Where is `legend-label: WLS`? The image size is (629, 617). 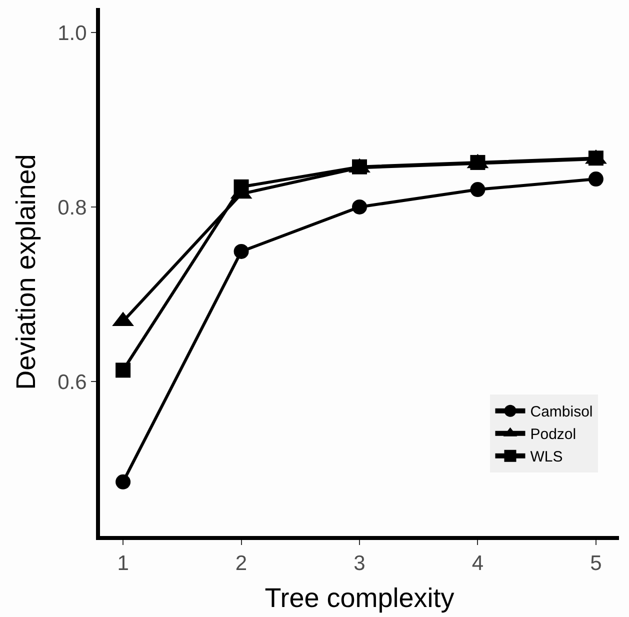
legend-label: WLS is located at coordinates (546, 457).